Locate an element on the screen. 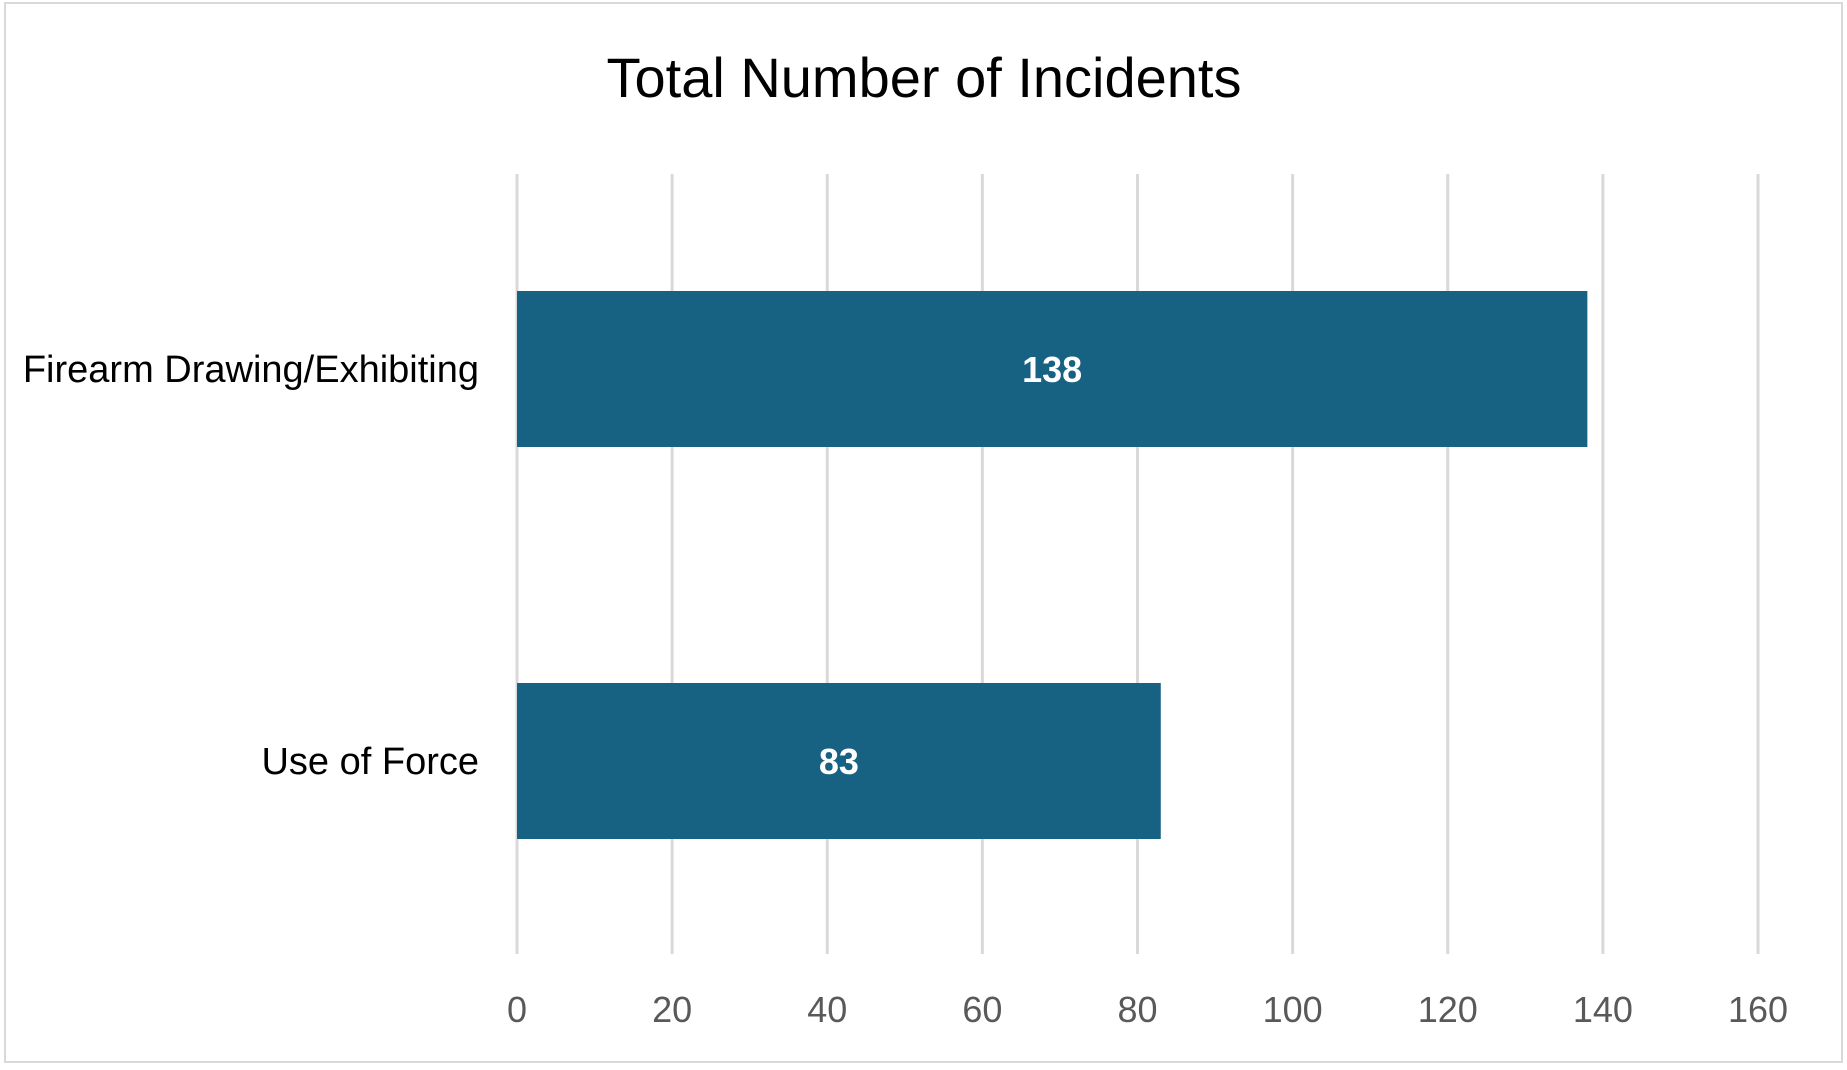  chart-title: Total Number of Incidents is located at coordinates (924, 77).